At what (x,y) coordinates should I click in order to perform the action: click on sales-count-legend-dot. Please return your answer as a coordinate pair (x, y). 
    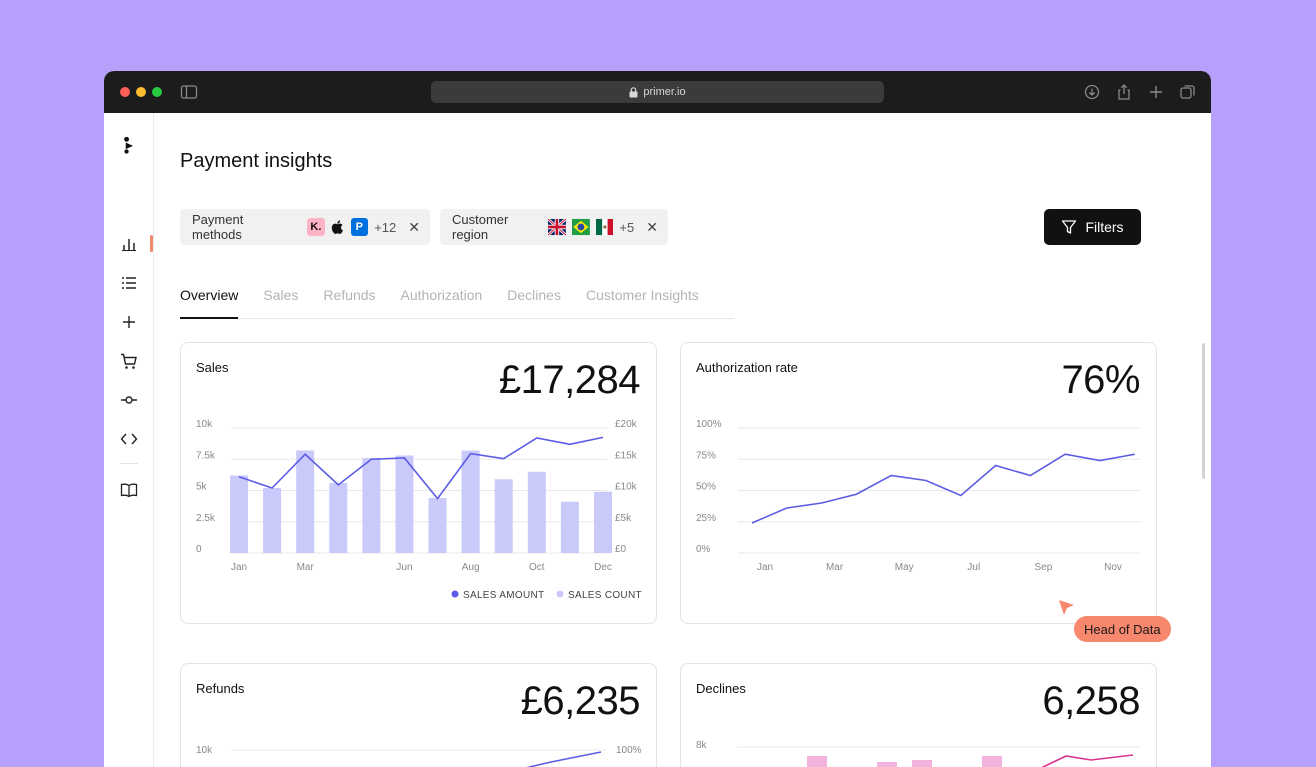
    Looking at the image, I should click on (560, 594).